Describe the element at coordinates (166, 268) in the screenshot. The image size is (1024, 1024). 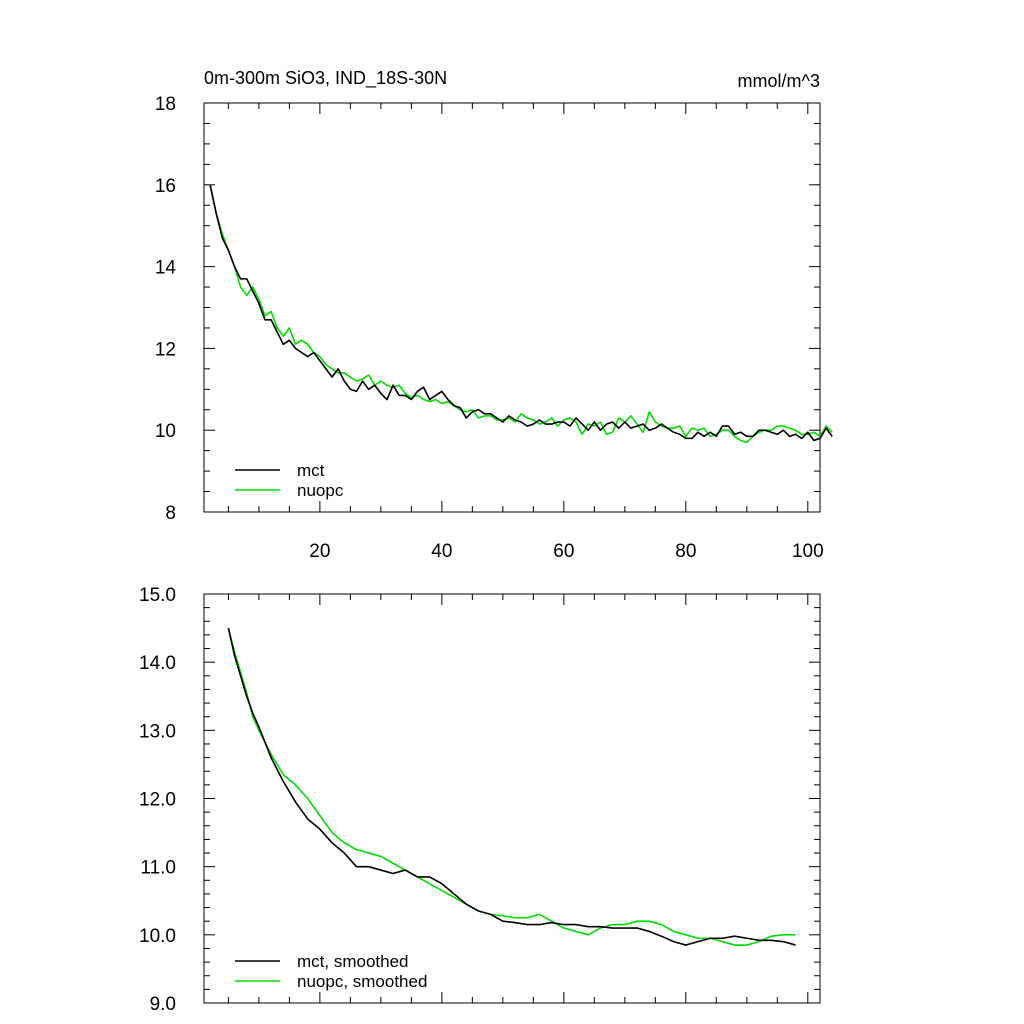
I see `y-tick-label: 14` at that location.